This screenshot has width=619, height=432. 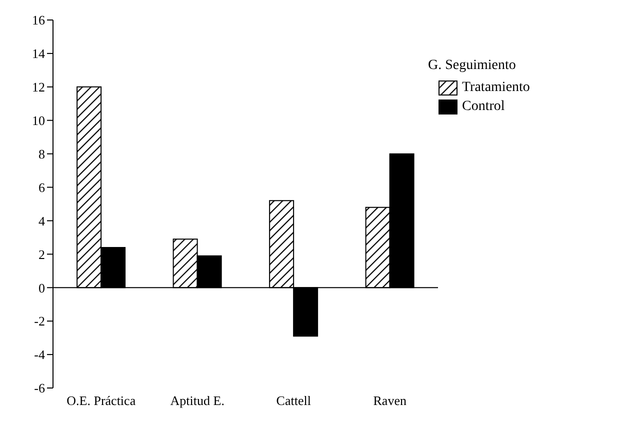 I want to click on y-tick-label: 10, so click(x=38, y=120).